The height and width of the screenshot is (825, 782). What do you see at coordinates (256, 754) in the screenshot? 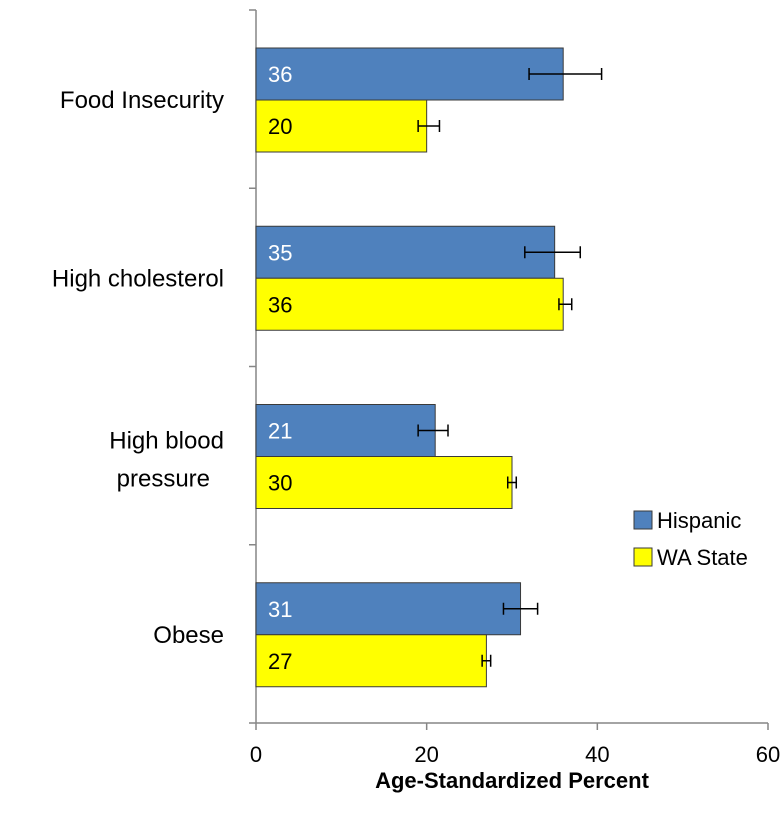
I see `x-tick-label: 0` at bounding box center [256, 754].